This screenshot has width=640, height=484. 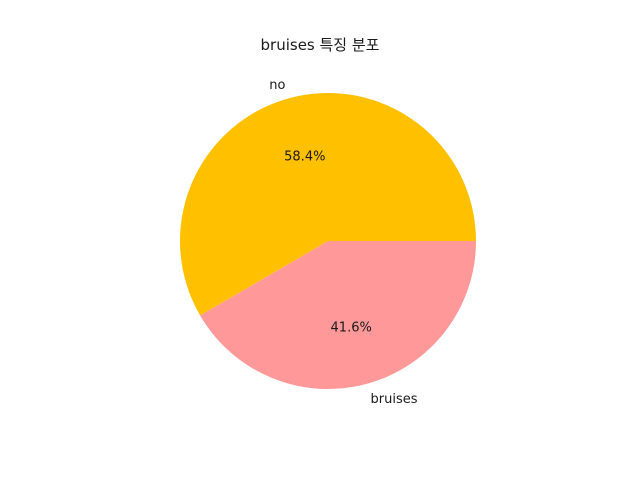 What do you see at coordinates (338, 315) in the screenshot?
I see `pie-slice-bruises` at bounding box center [338, 315].